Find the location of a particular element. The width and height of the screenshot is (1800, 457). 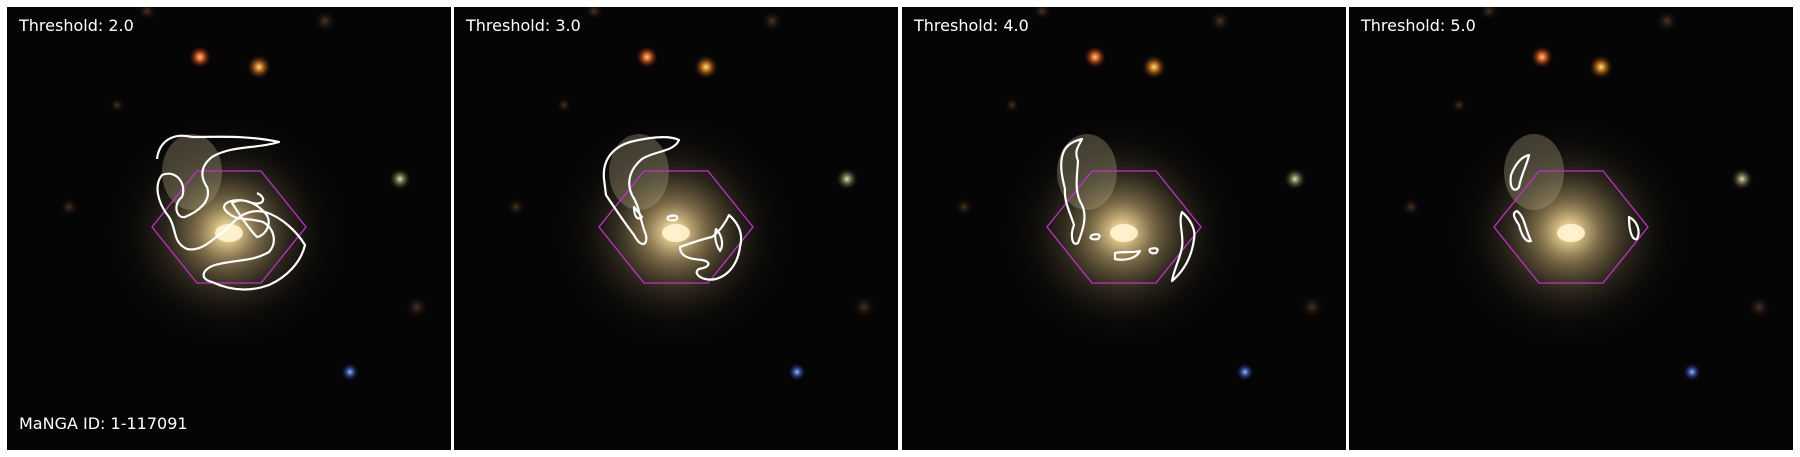

threshold-label: Threshold: 4.0 is located at coordinates (971, 25).